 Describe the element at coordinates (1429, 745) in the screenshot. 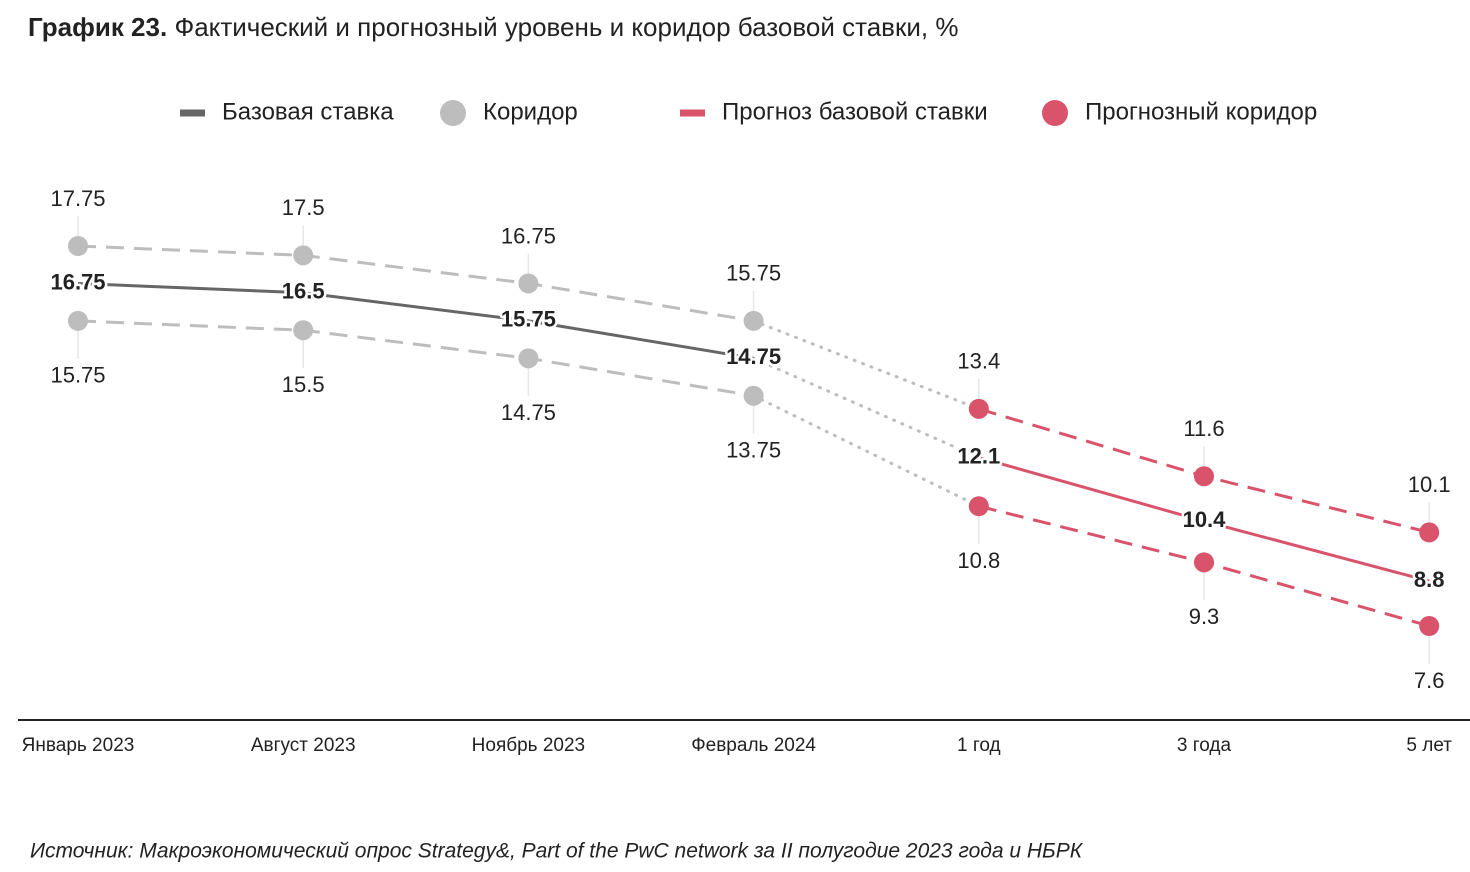

I see `x-tick-label: 5 лет` at that location.